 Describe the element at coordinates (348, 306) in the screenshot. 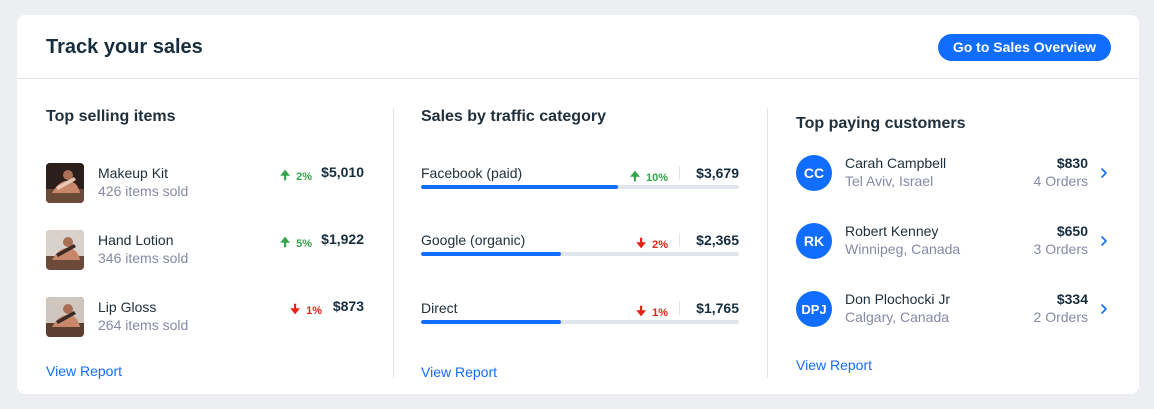

I see `item-amount: $873` at that location.